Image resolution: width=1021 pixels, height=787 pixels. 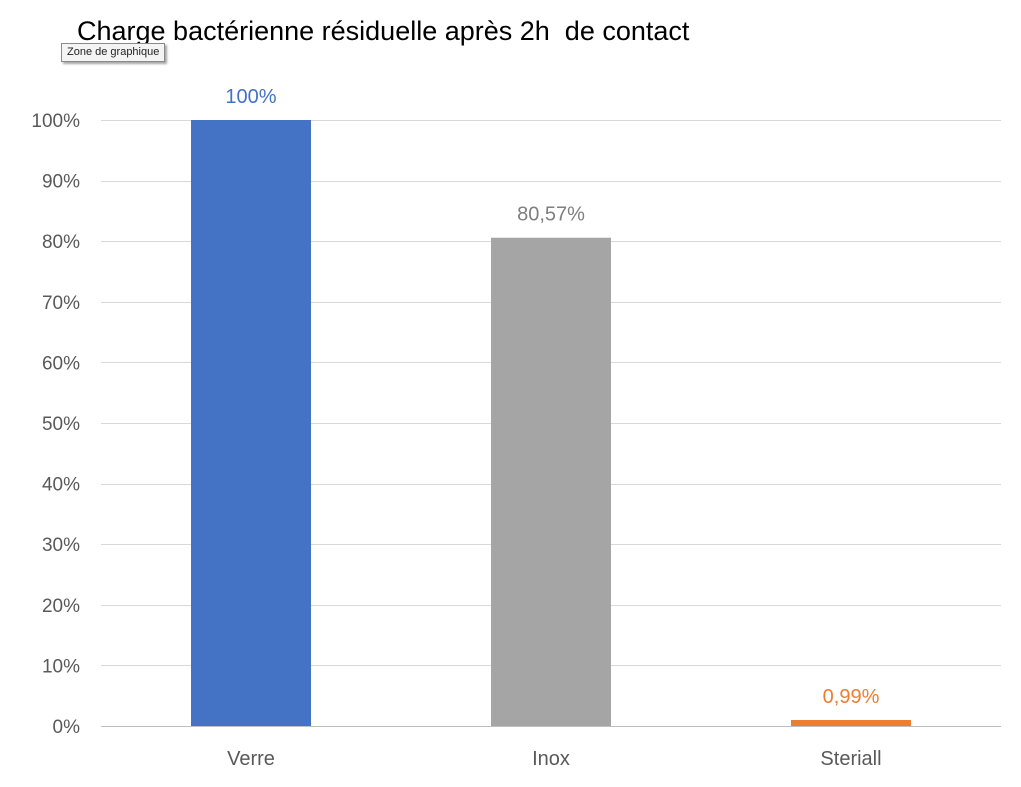 What do you see at coordinates (61, 606) in the screenshot?
I see `y-tick-label: 20%` at bounding box center [61, 606].